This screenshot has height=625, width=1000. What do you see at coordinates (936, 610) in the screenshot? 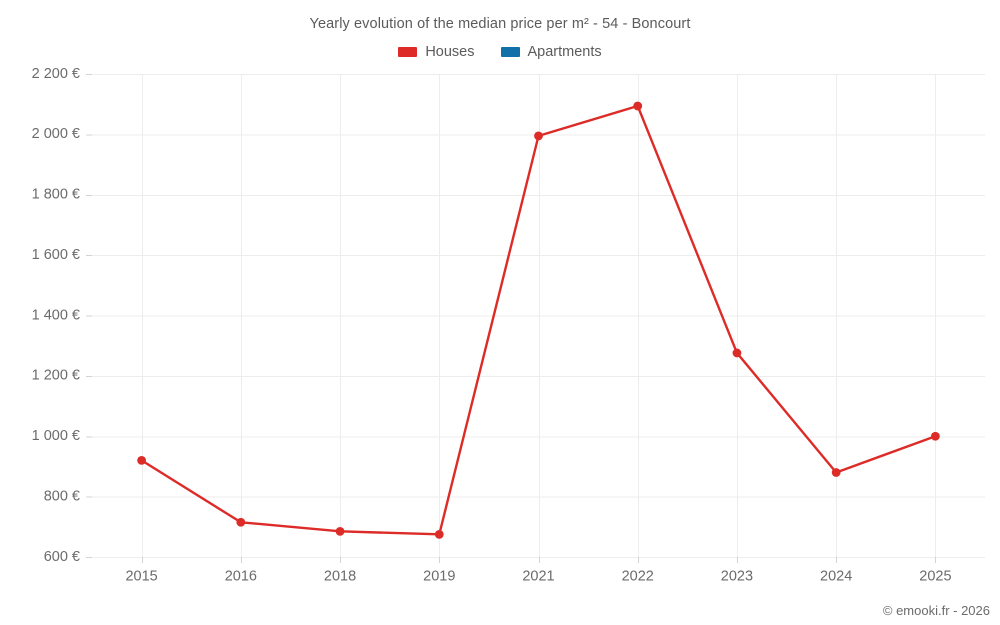
I see `copyright-credit: © emooki.fr - 2026` at bounding box center [936, 610].